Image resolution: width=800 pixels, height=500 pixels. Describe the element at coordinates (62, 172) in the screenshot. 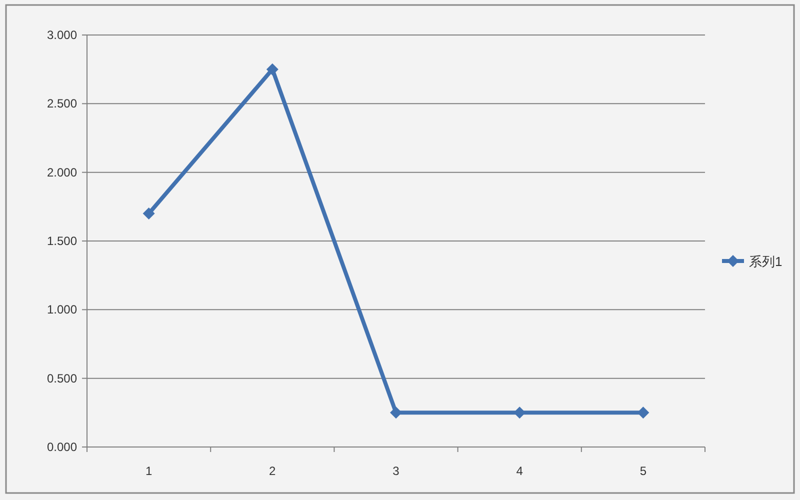

I see `y-tick-label: 2.000` at that location.